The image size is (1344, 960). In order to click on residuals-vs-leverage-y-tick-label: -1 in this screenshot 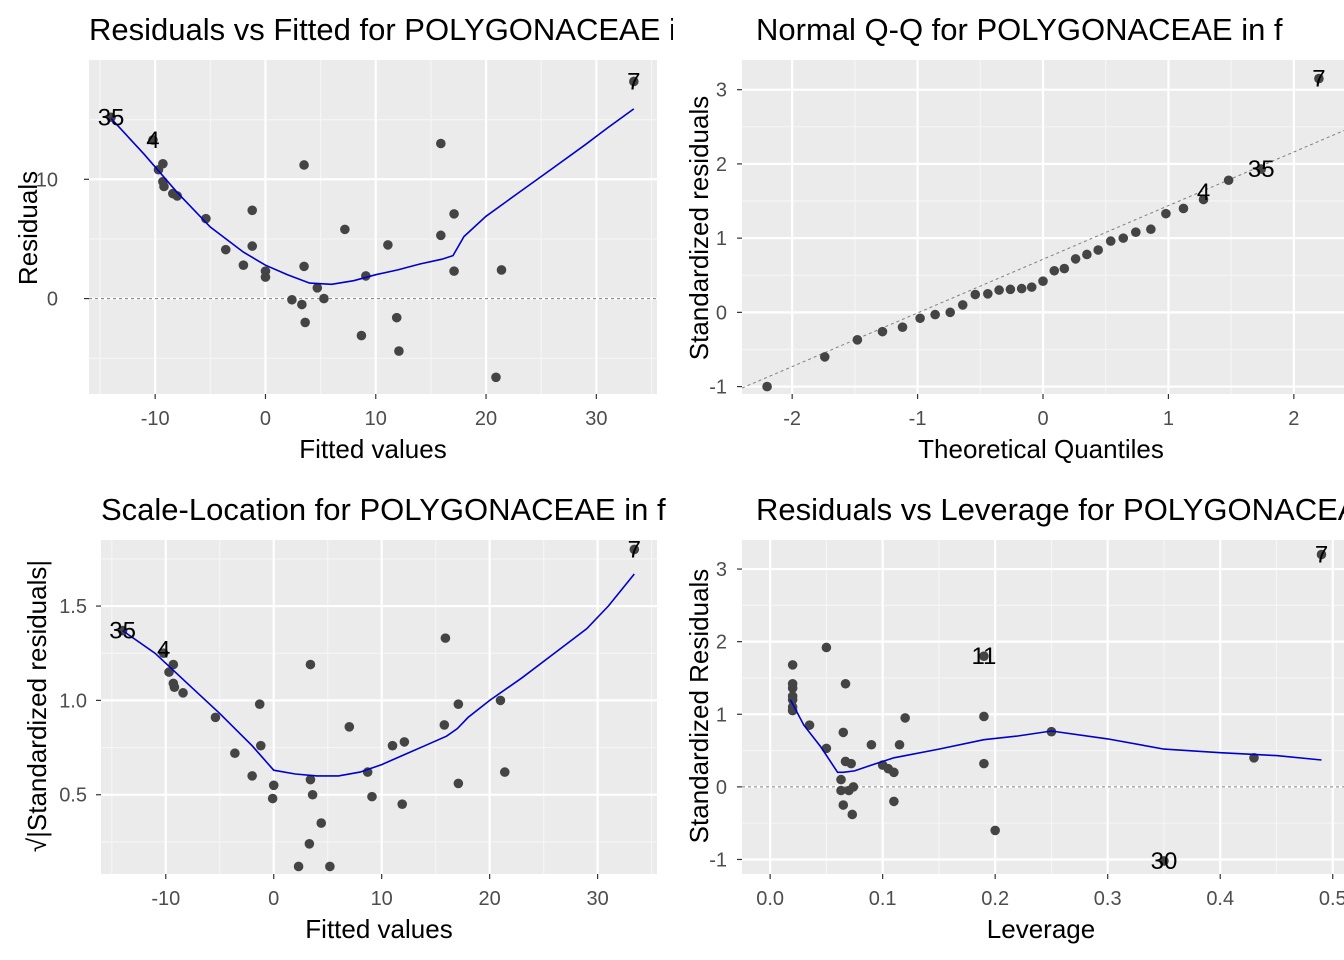, I will do `click(718, 860)`.